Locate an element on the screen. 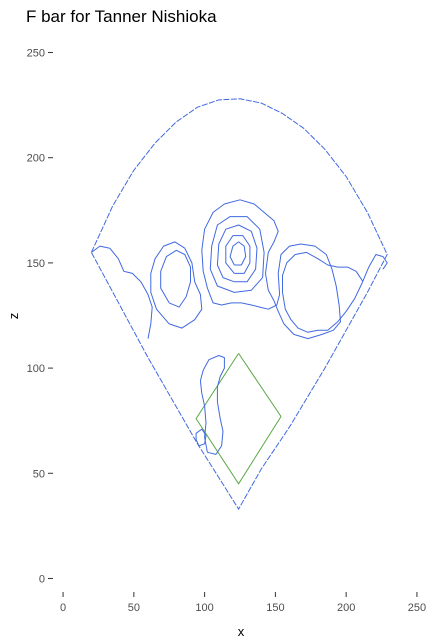  y-tick-label: 100 is located at coordinates (36, 369).